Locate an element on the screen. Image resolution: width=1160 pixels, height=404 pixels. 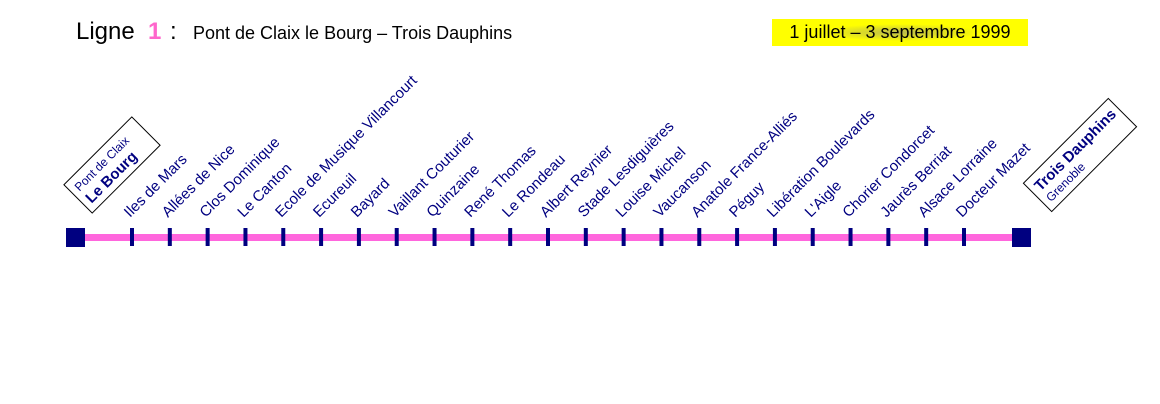
route: Pont de Claix le Bourg – Trois Dauphins is located at coordinates (352, 33).